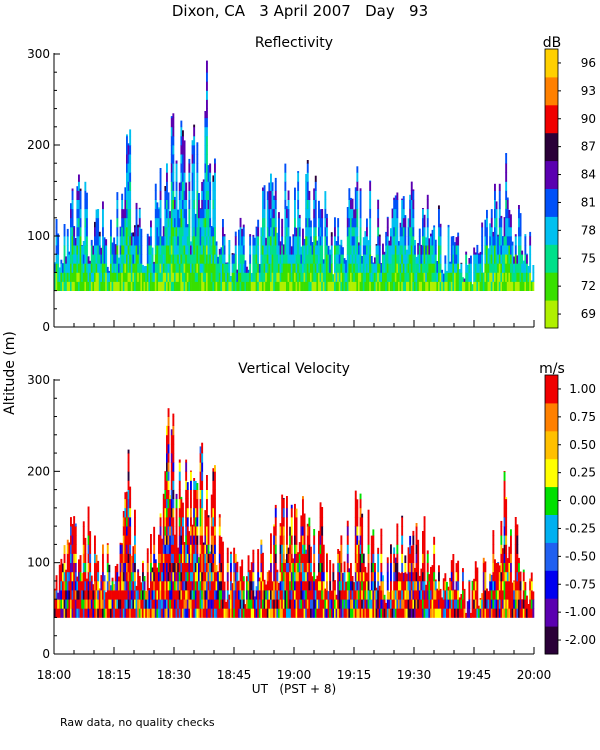 The width and height of the screenshot is (600, 750). I want to click on x-tick-label: 19:45, so click(474, 675).